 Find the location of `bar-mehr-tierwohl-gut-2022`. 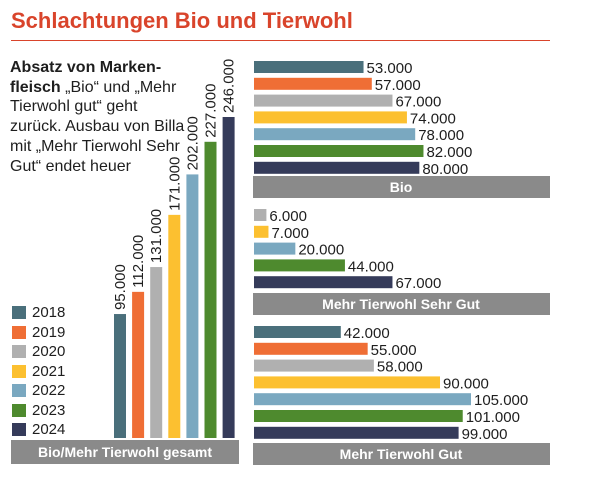

bar-mehr-tierwohl-gut-2022 is located at coordinates (362, 399).